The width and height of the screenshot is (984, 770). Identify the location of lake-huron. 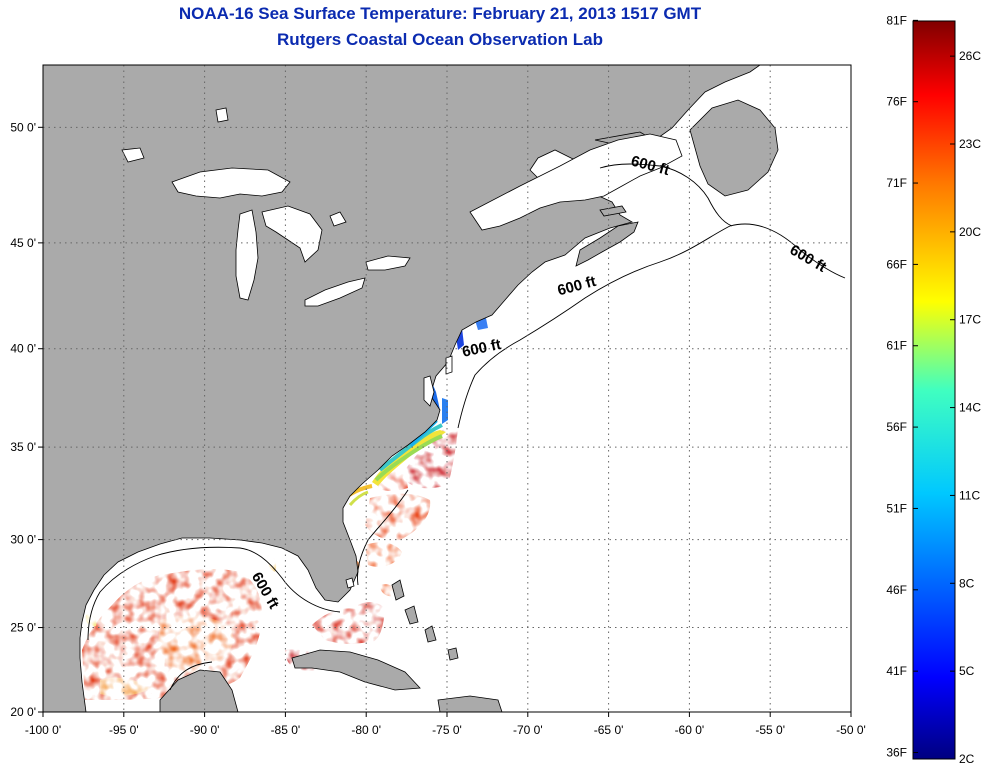
(292, 234).